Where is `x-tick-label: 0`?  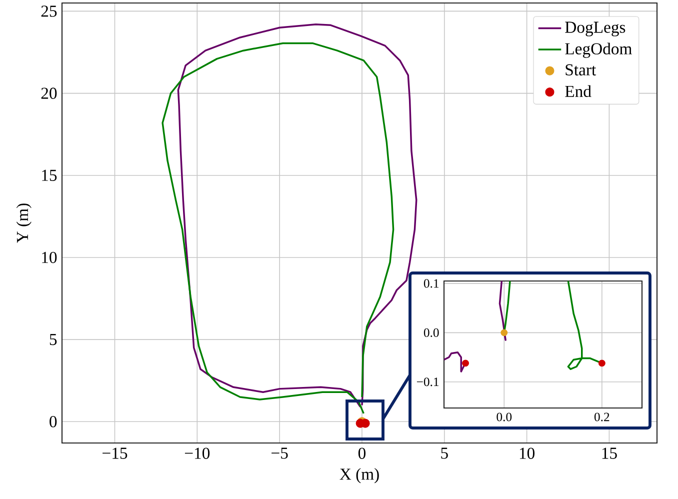
x-tick-label: 0 is located at coordinates (362, 453).